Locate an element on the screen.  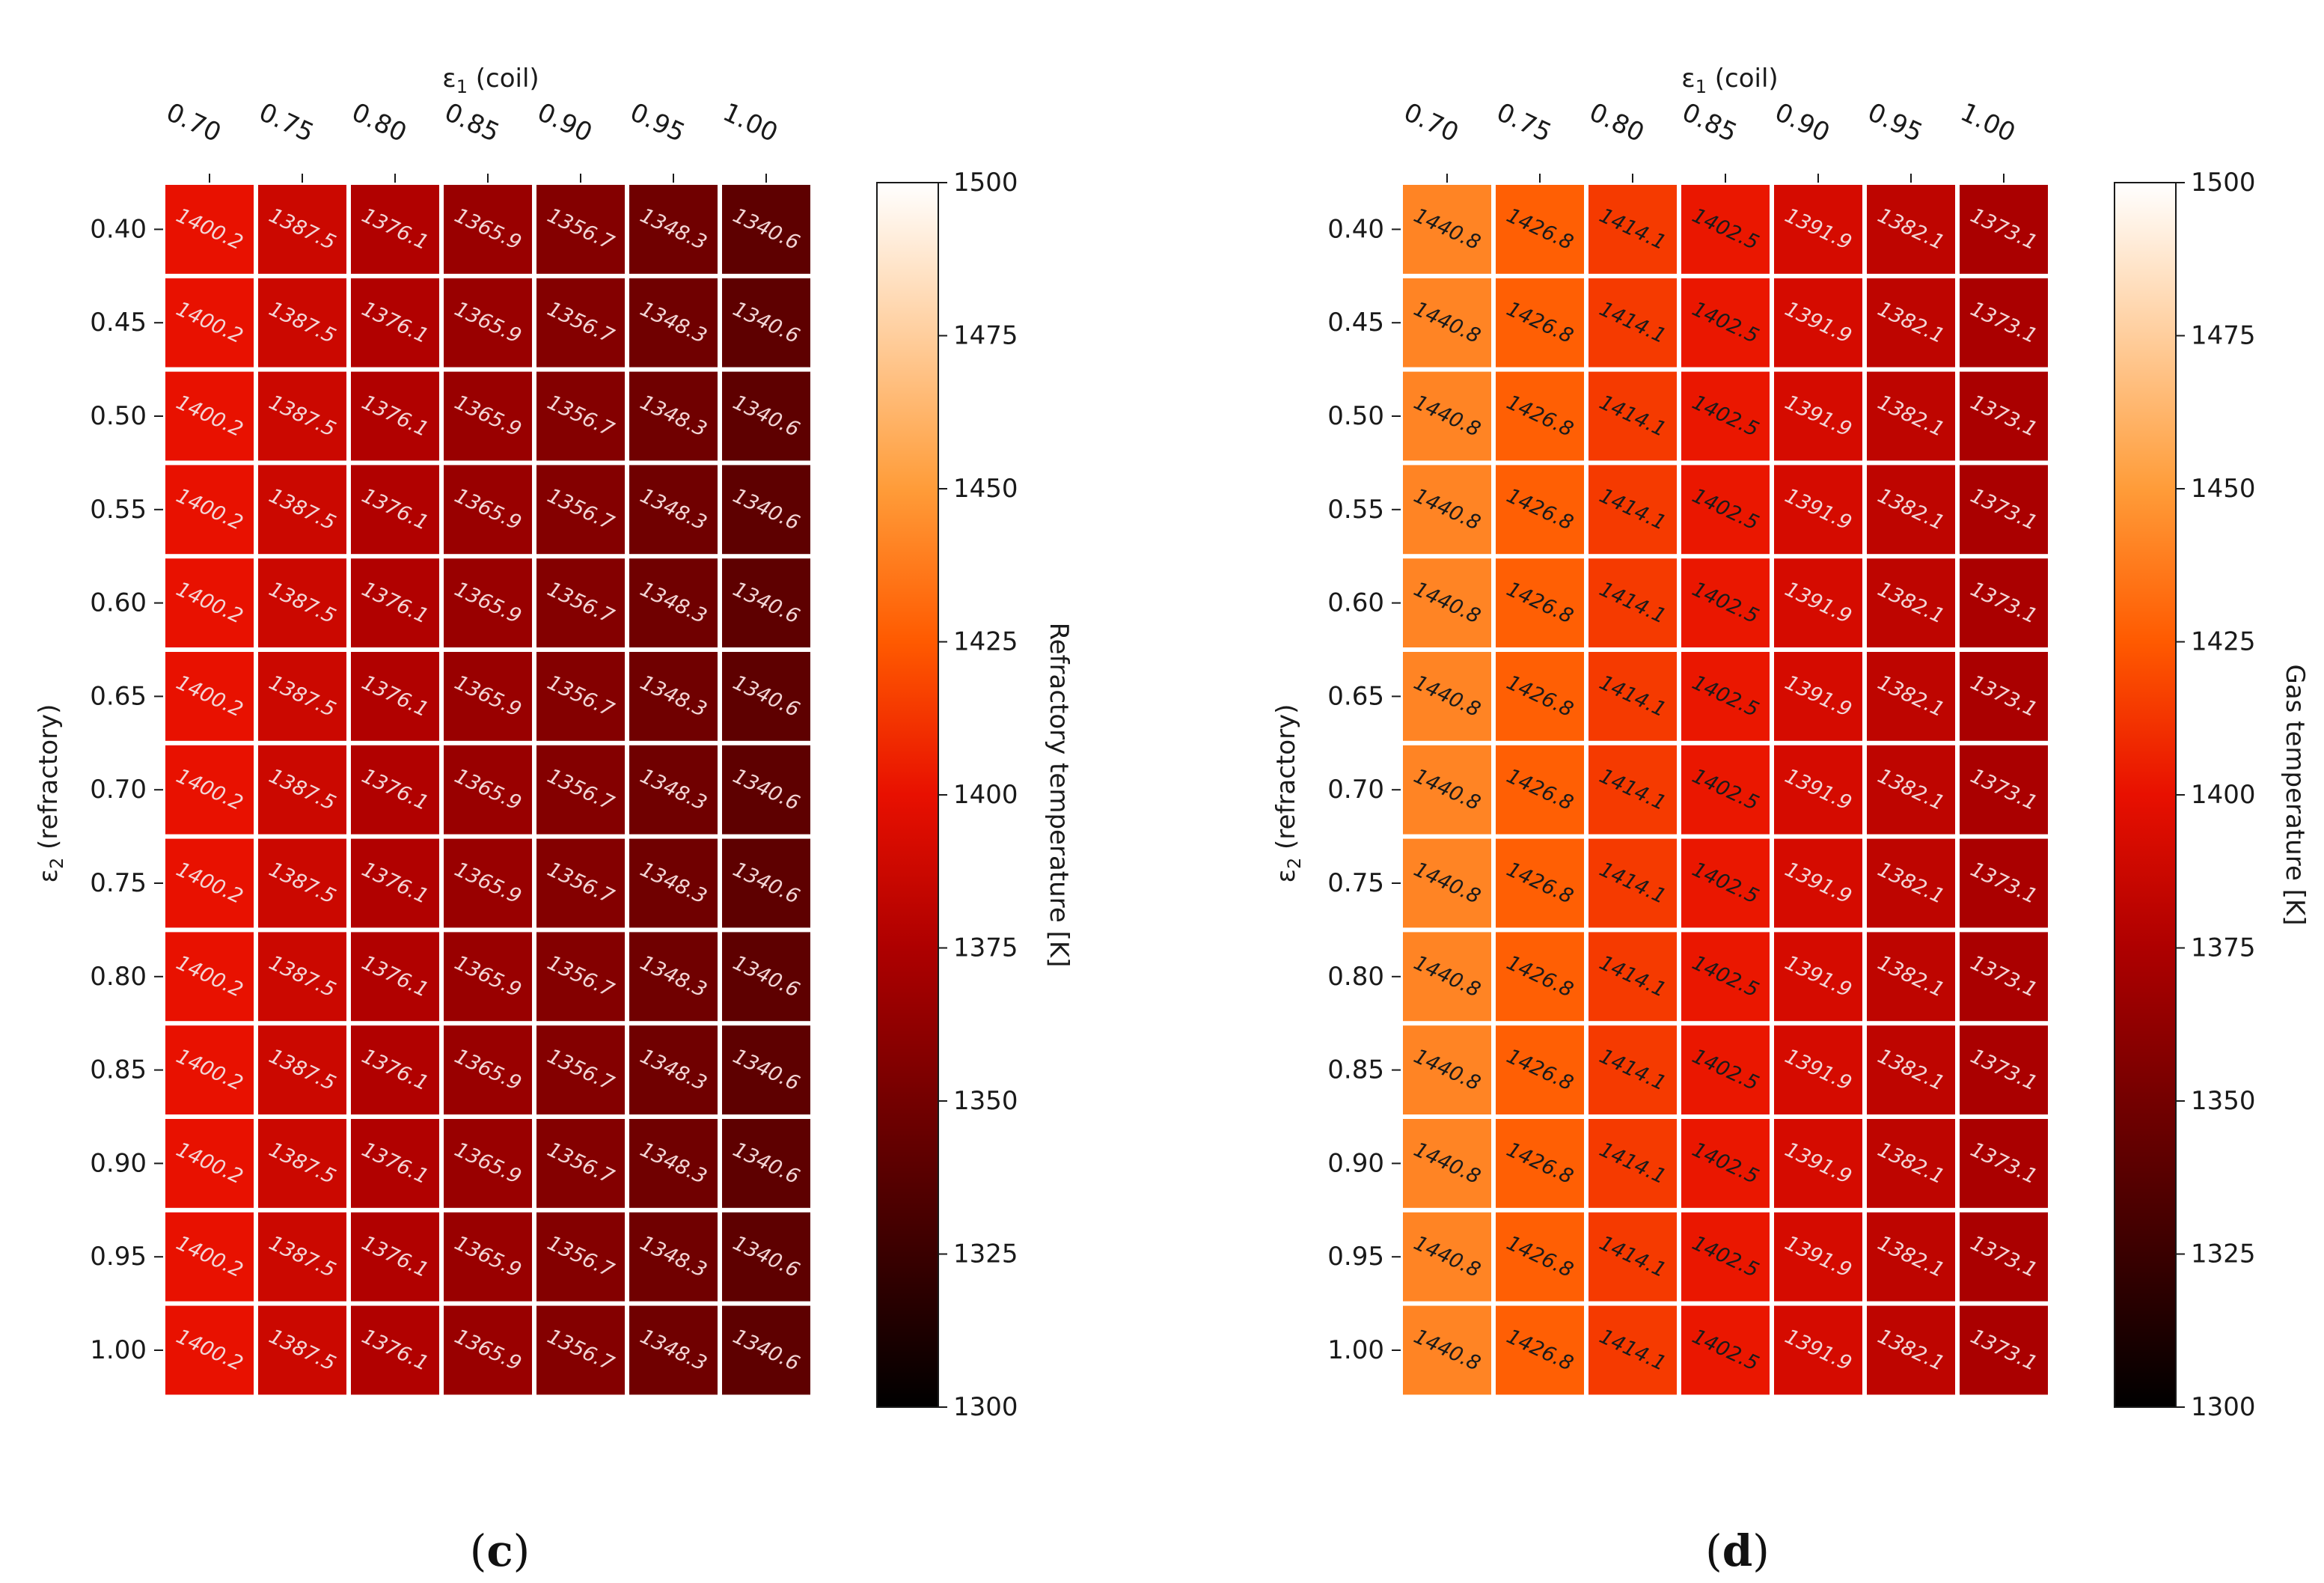
panel-c-colorbar-tick-label: 1450 is located at coordinates (985, 489).